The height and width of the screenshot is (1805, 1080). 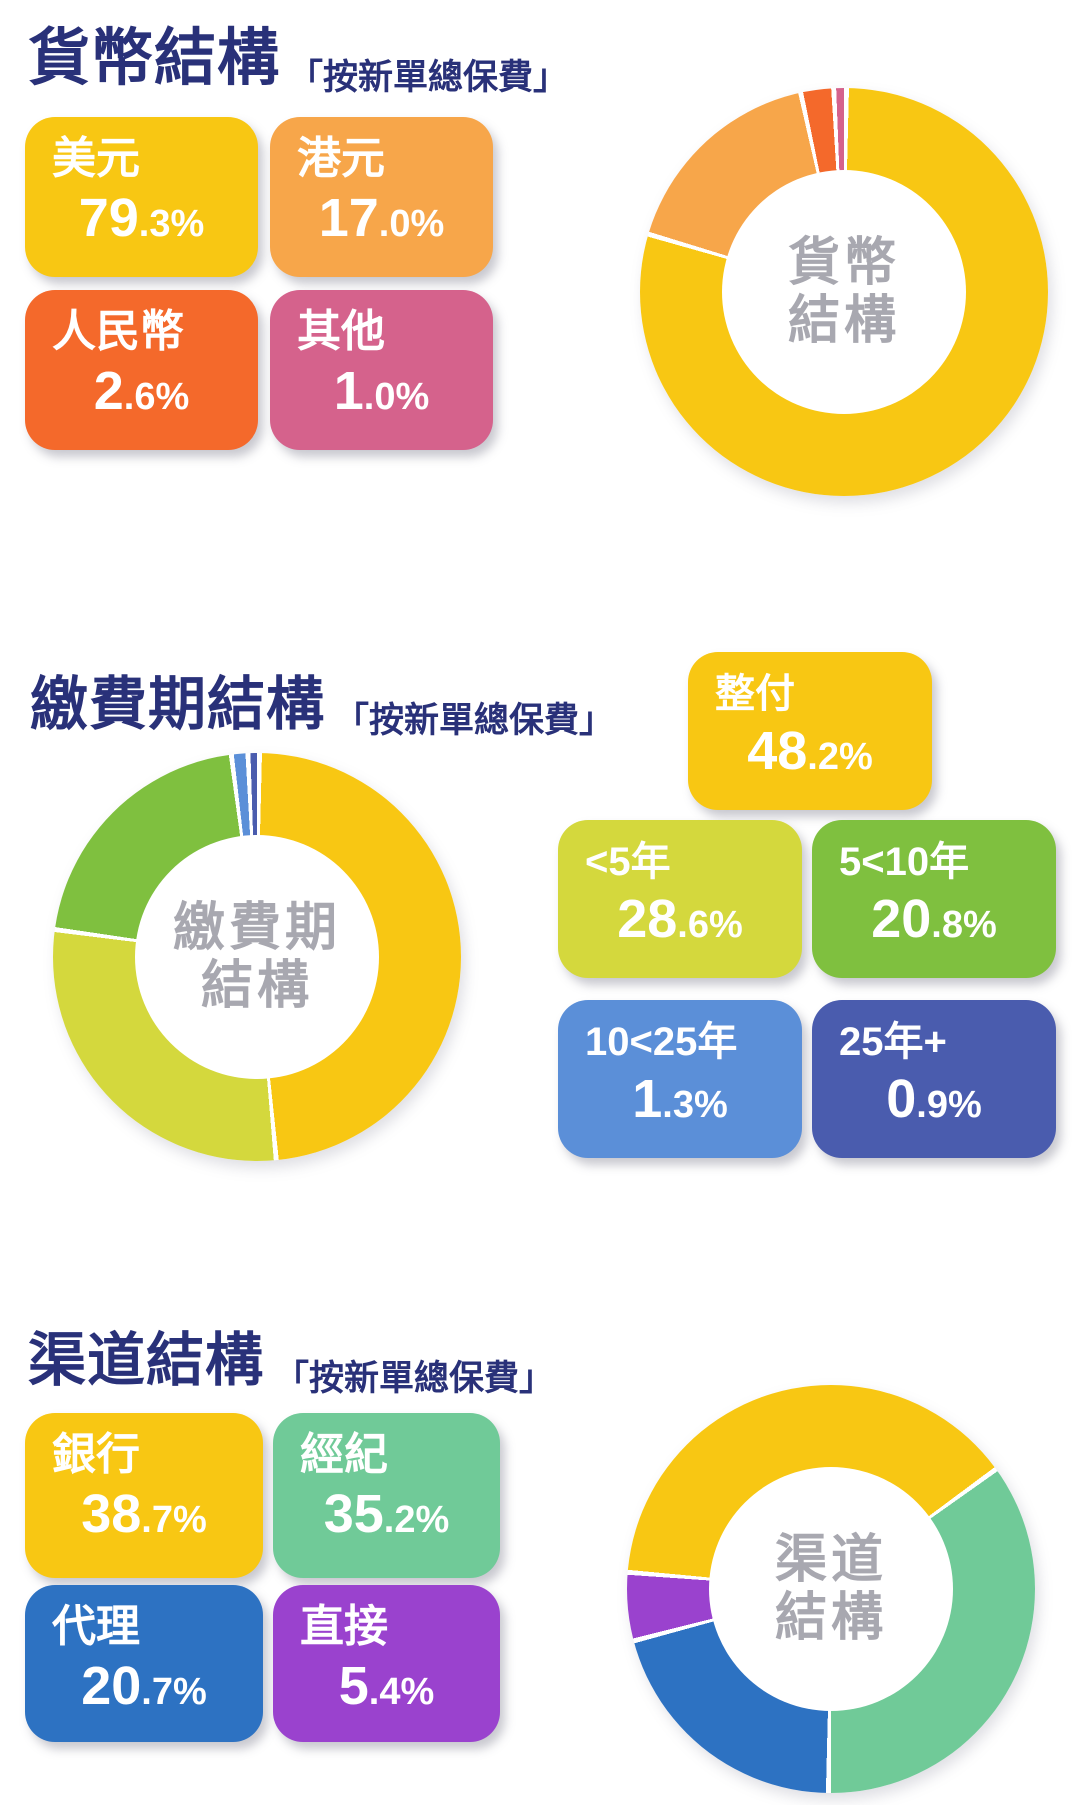 I want to click on stat-card-5to10y: 5<10年 20.8%, so click(x=934, y=899).